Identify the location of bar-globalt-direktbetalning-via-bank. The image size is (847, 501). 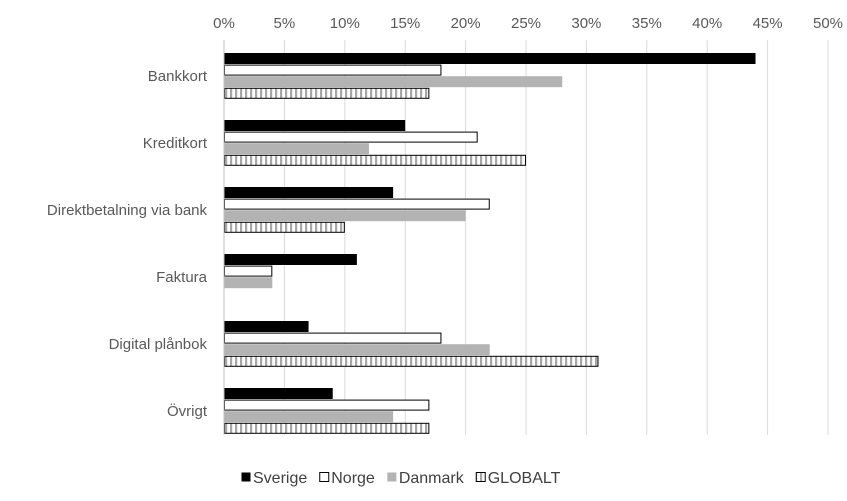
(284, 227).